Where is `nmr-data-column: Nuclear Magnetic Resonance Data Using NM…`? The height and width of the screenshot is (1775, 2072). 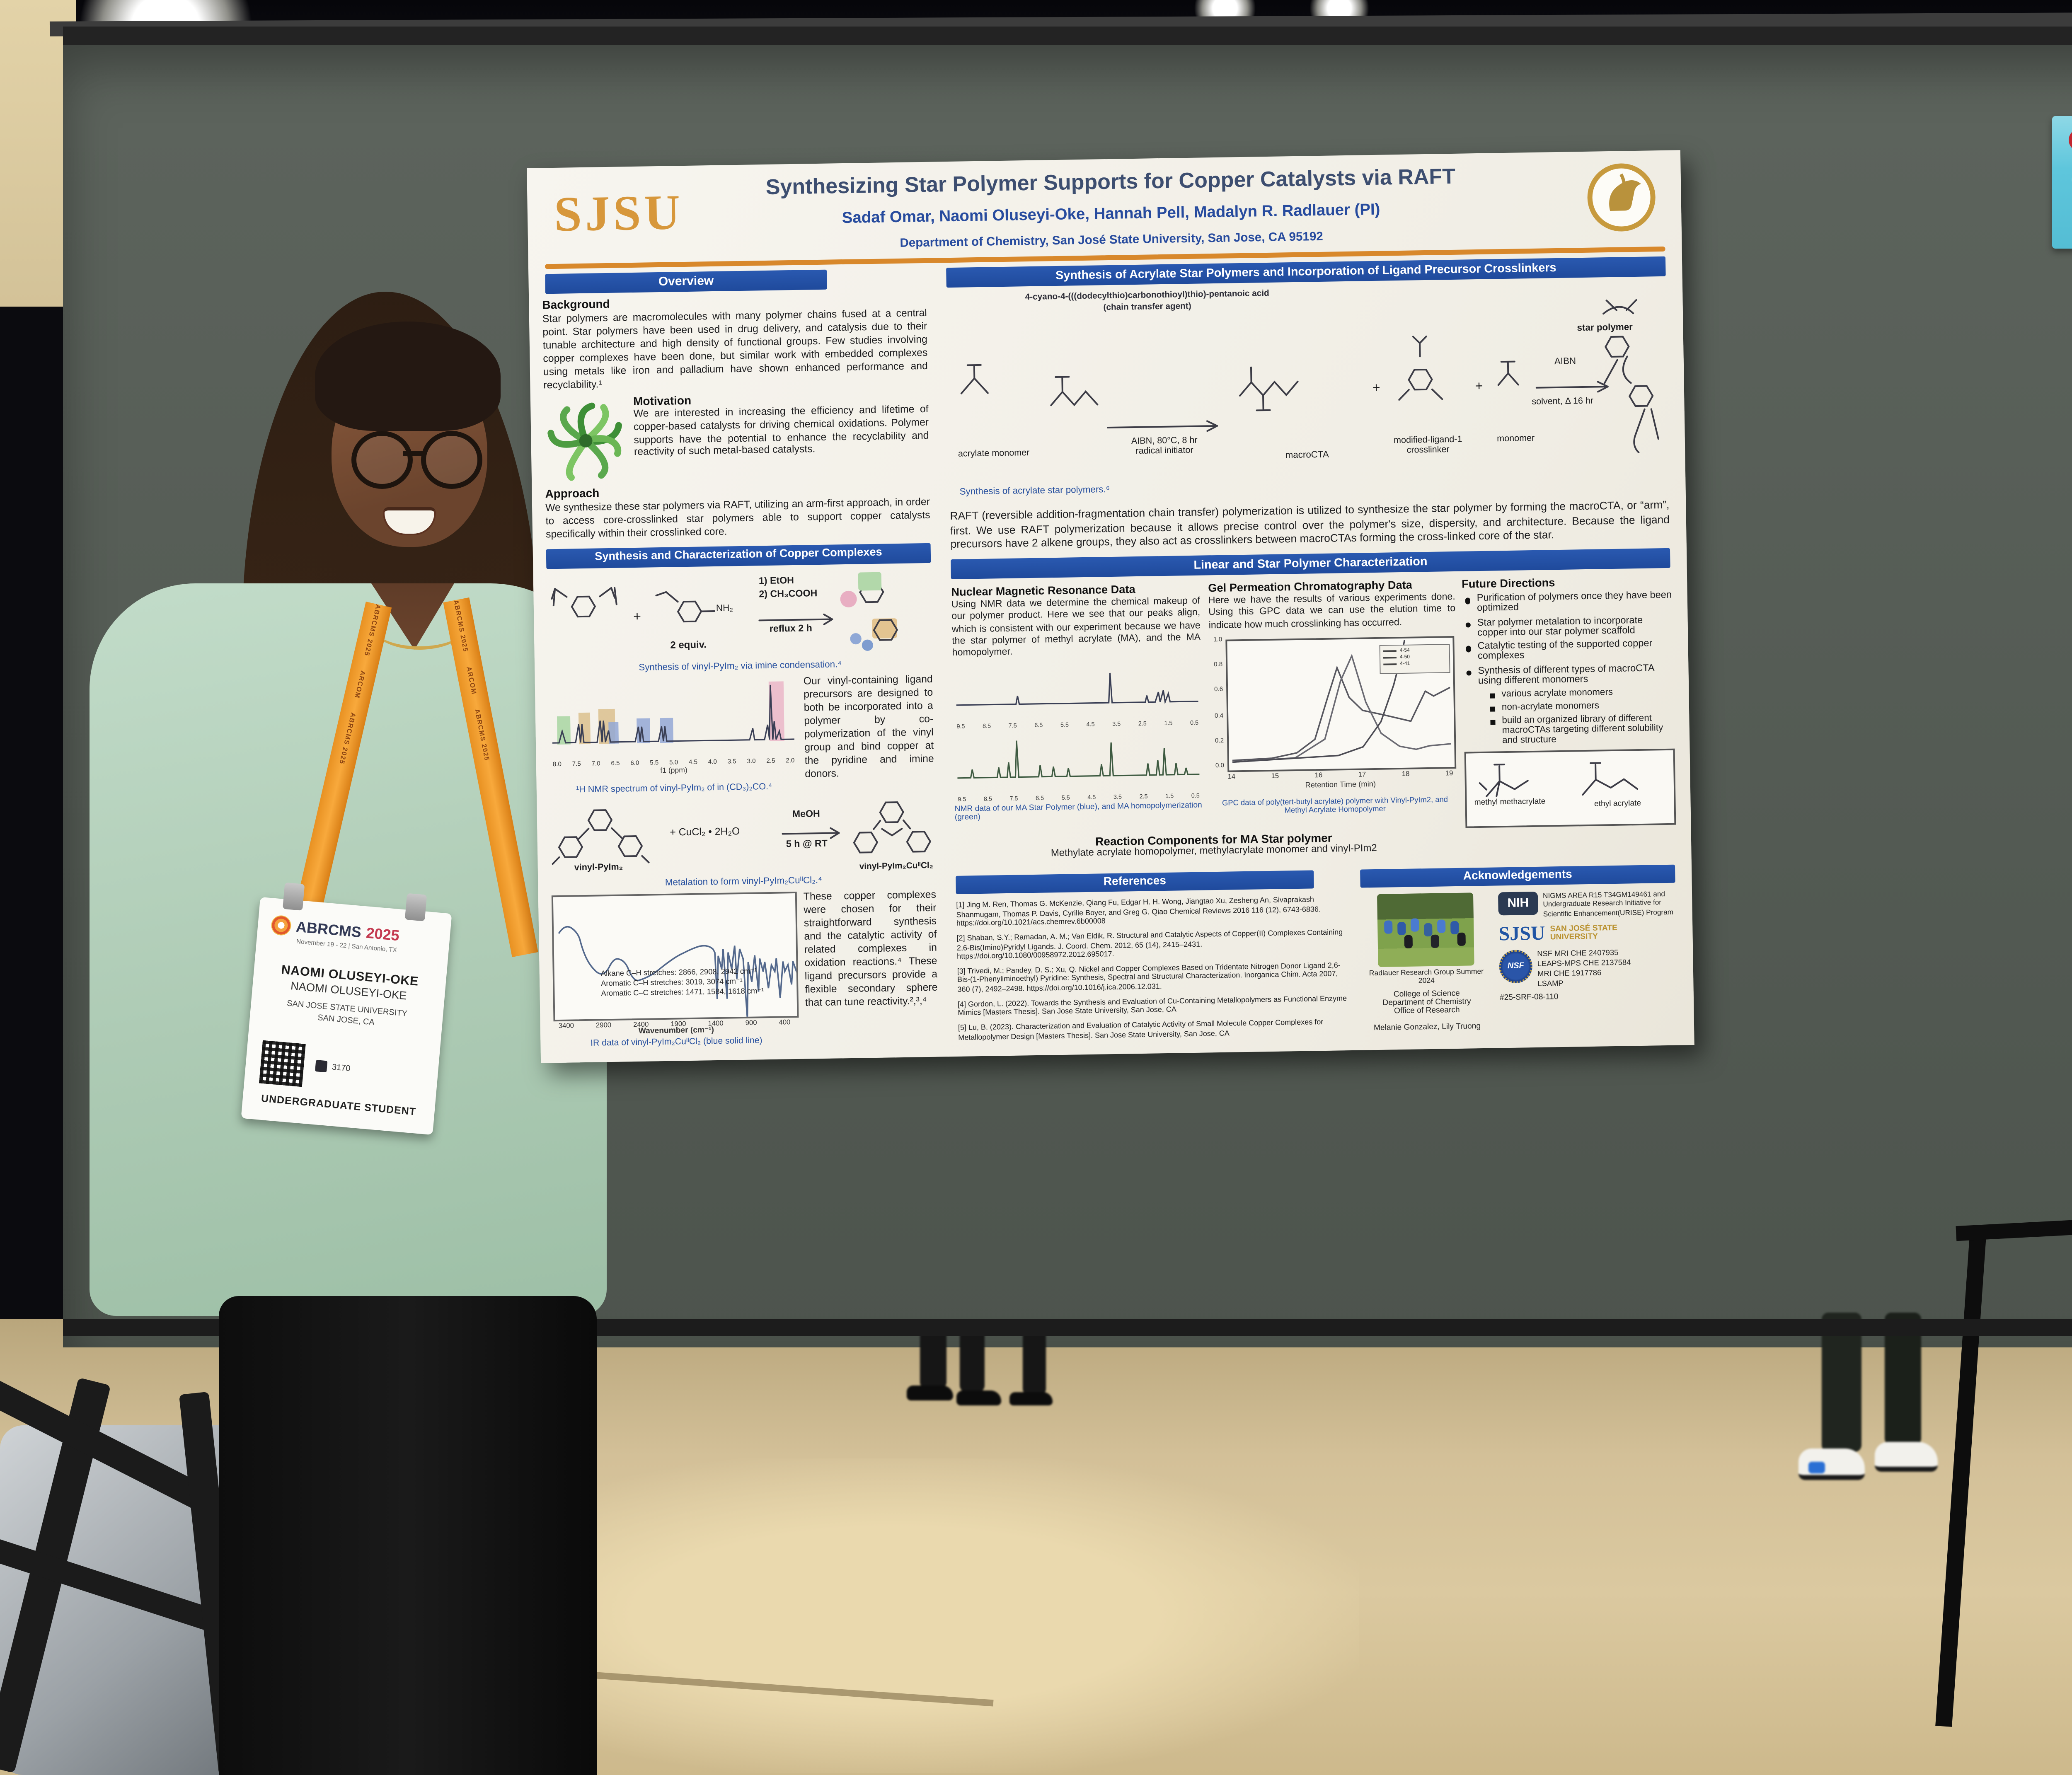
nmr-data-column: Nuclear Magnetic Resonance Data Using NM… is located at coordinates (1077, 703).